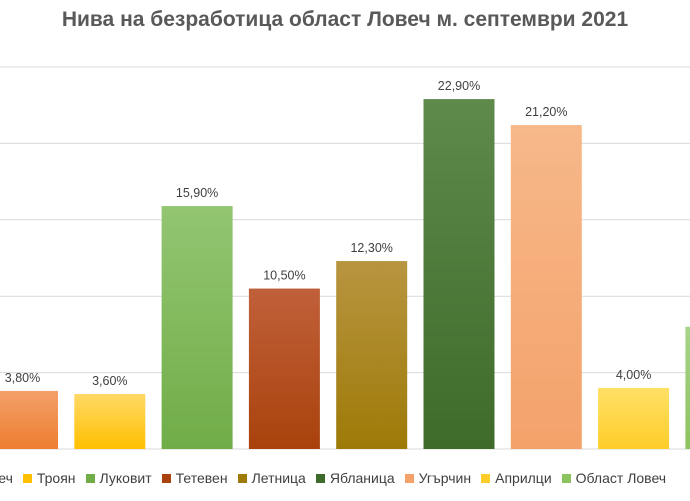 The width and height of the screenshot is (690, 501). Describe the element at coordinates (523, 478) in the screenshot. I see `legend-label: Априлци` at that location.